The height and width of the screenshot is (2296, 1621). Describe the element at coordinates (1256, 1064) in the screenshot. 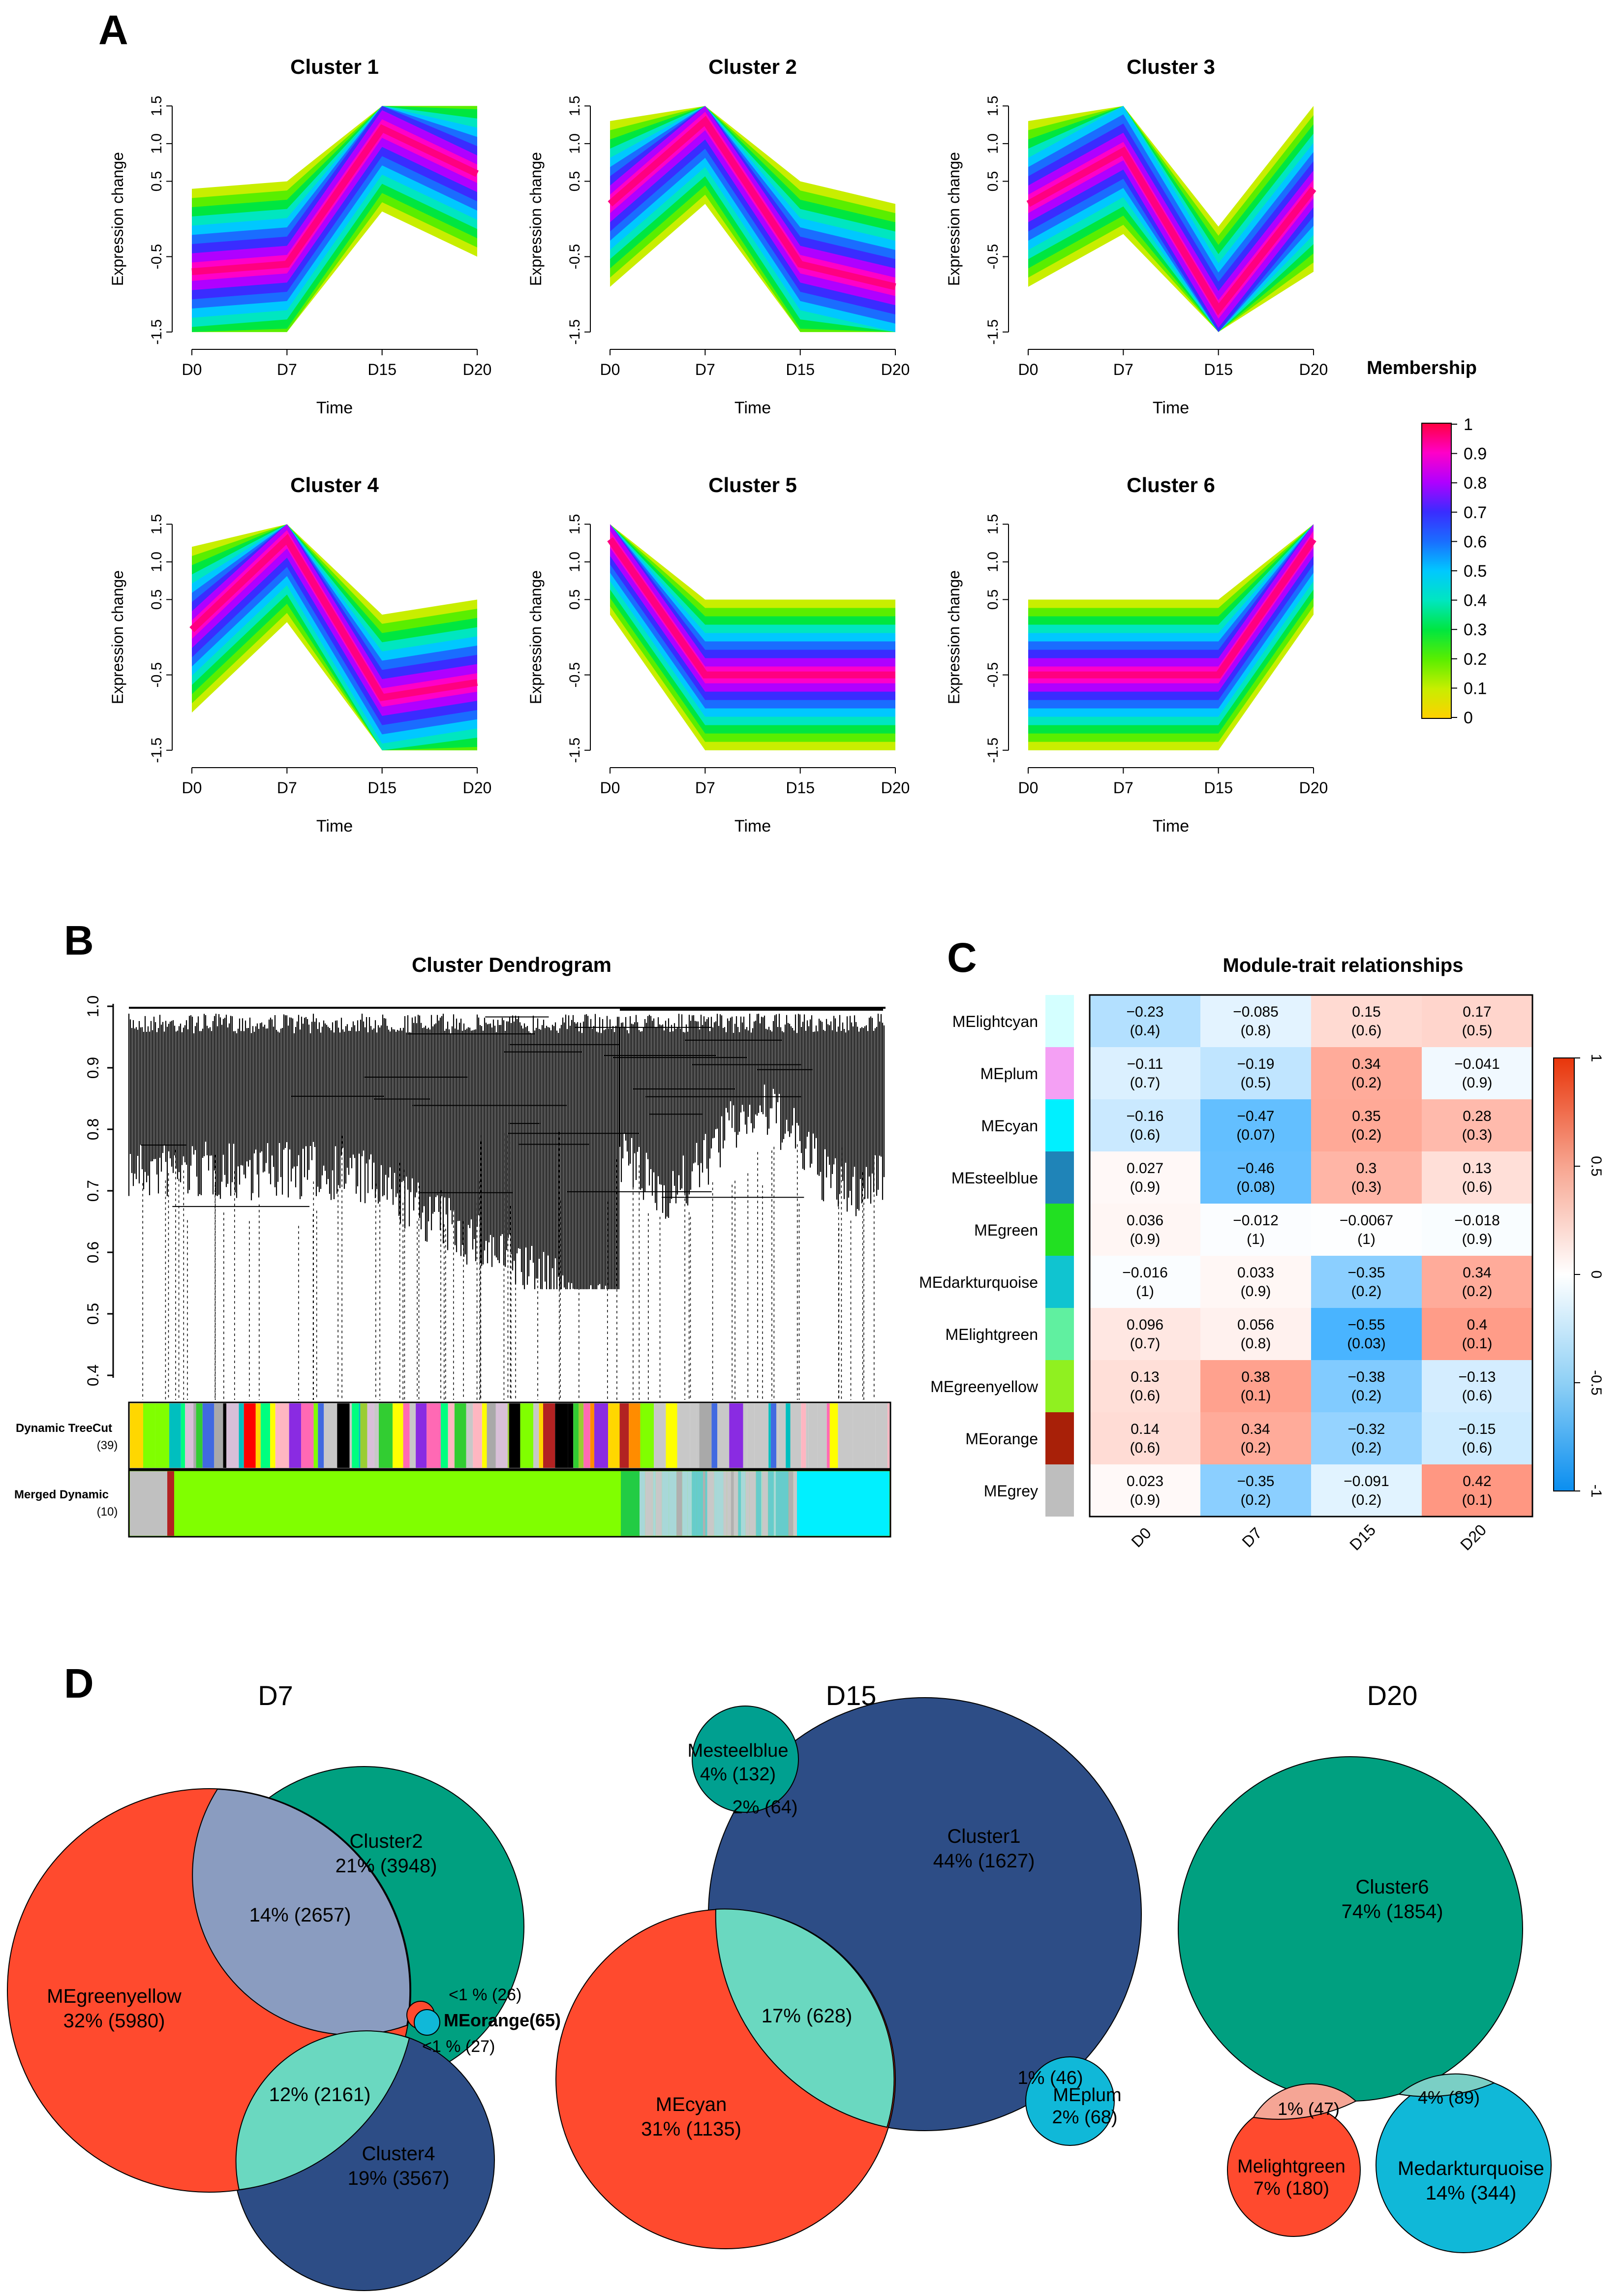

I see `heatmap-cell-value: −0.19` at that location.